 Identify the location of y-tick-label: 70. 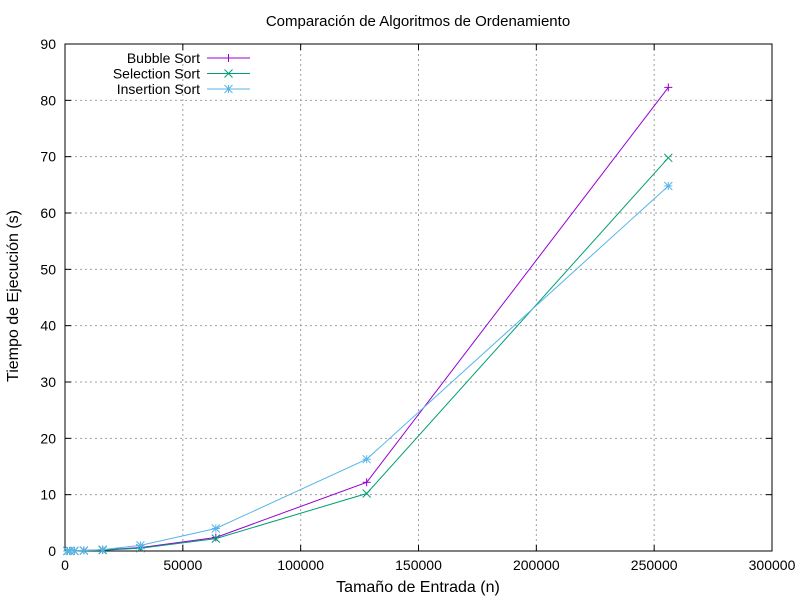
(48, 157).